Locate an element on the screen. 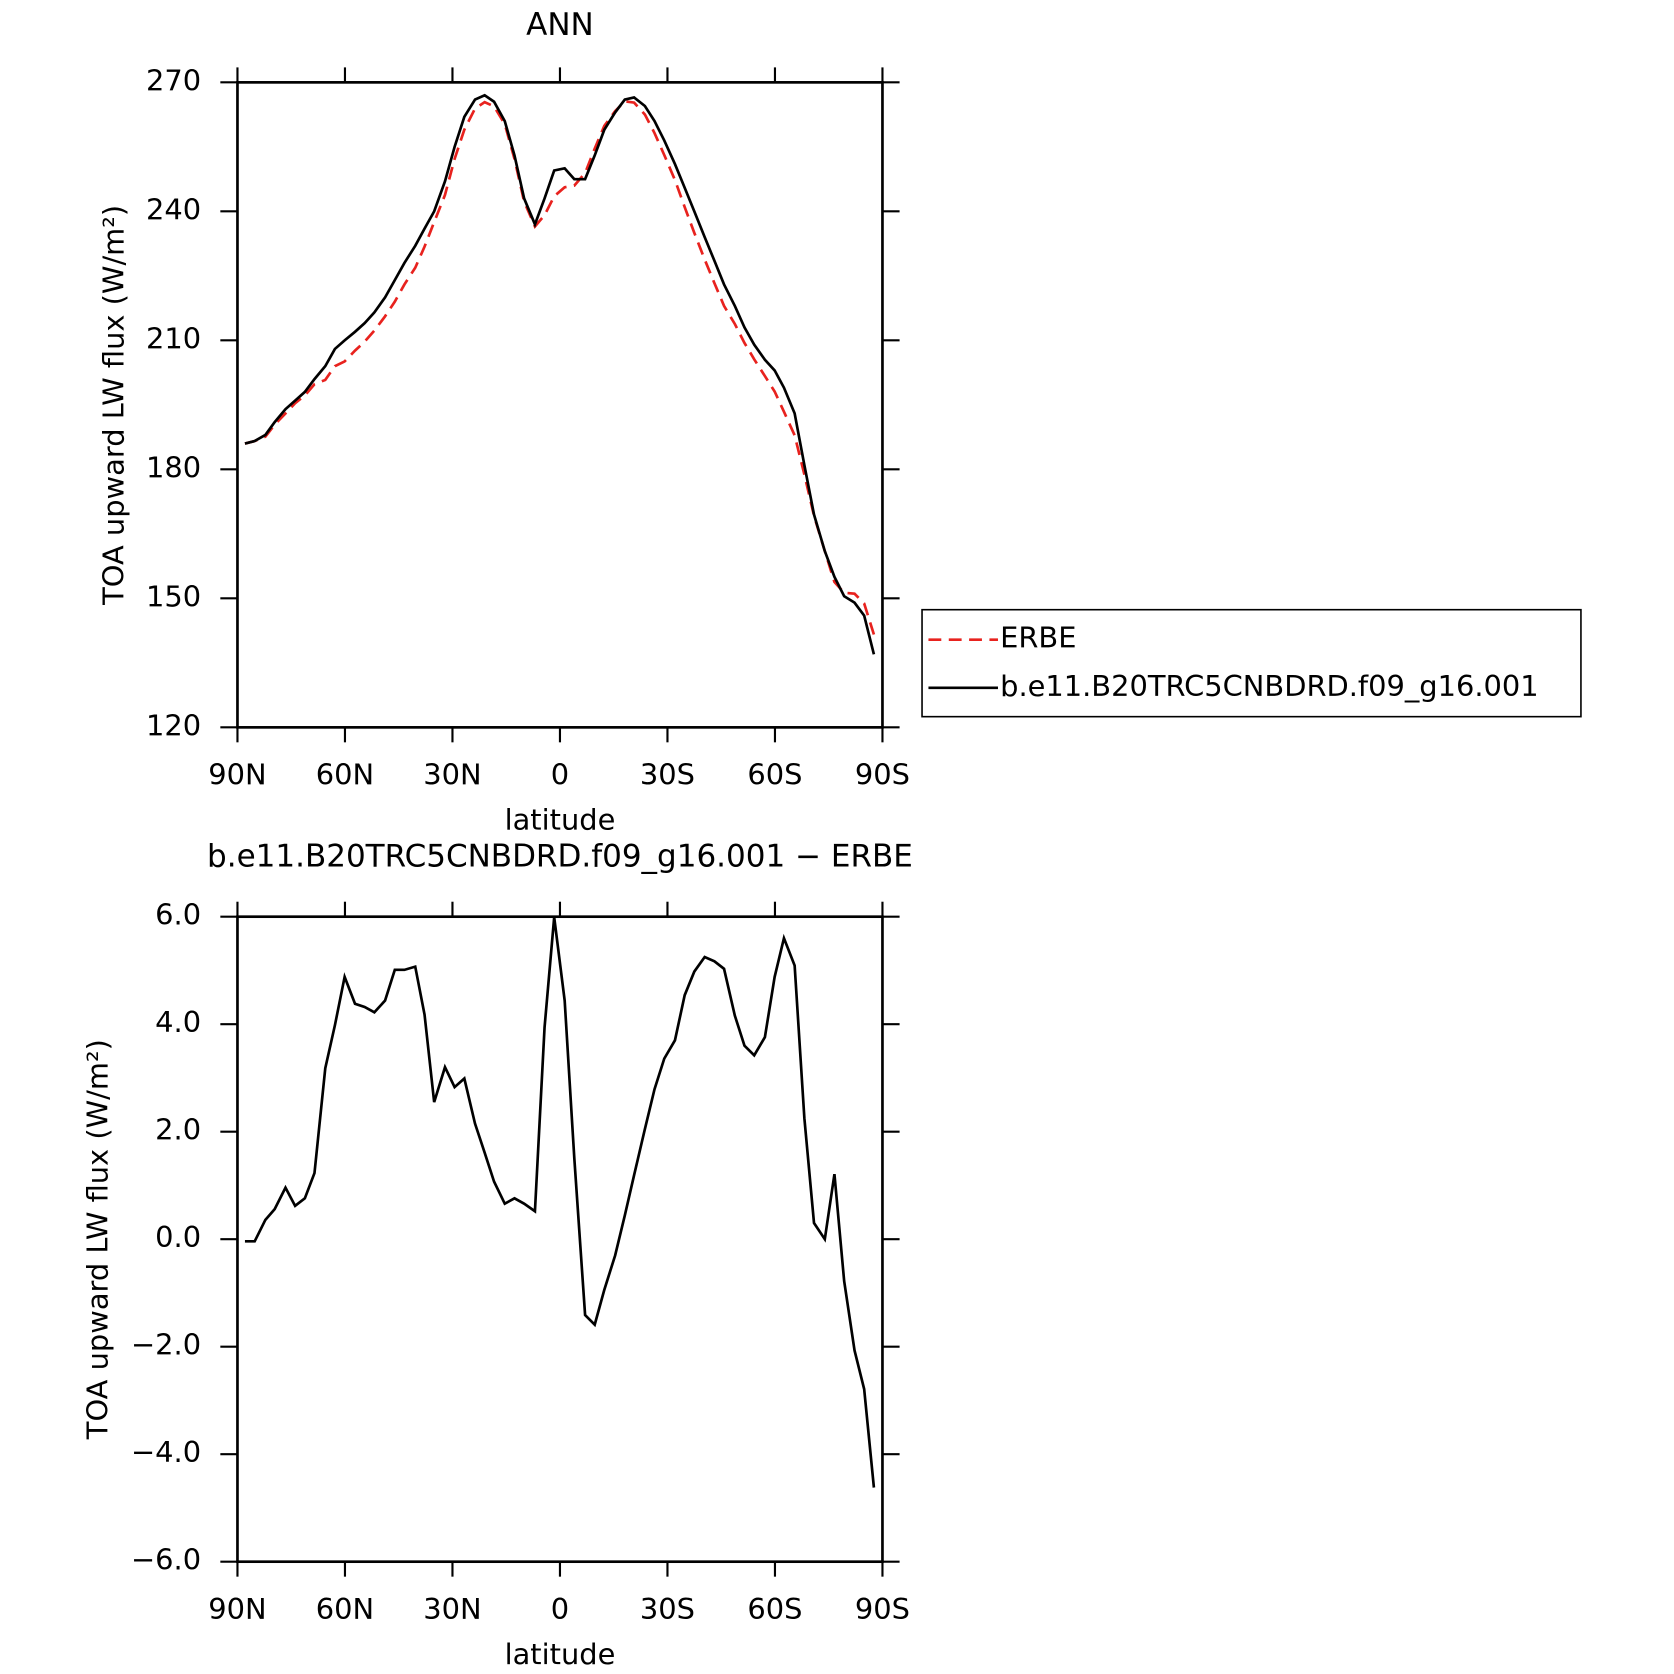 The width and height of the screenshot is (1674, 1674). y-tick-label: 120 is located at coordinates (173, 725).